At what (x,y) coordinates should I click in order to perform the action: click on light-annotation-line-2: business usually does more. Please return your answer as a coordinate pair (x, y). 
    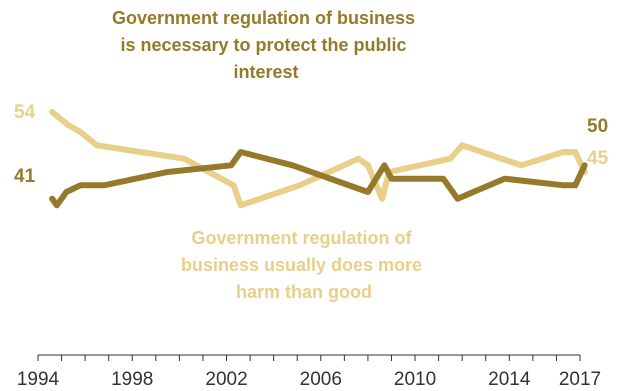
    Looking at the image, I should click on (301, 265).